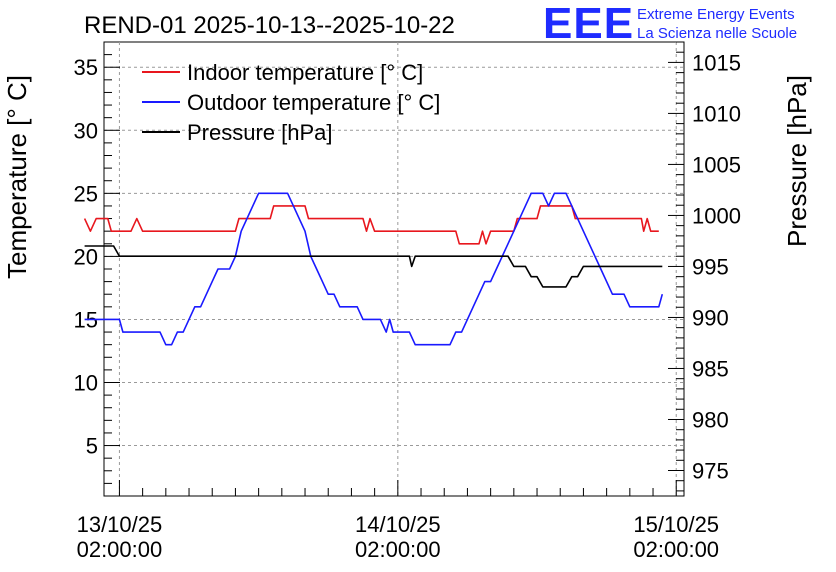  I want to click on y-tick-label: 5, so click(92, 446).